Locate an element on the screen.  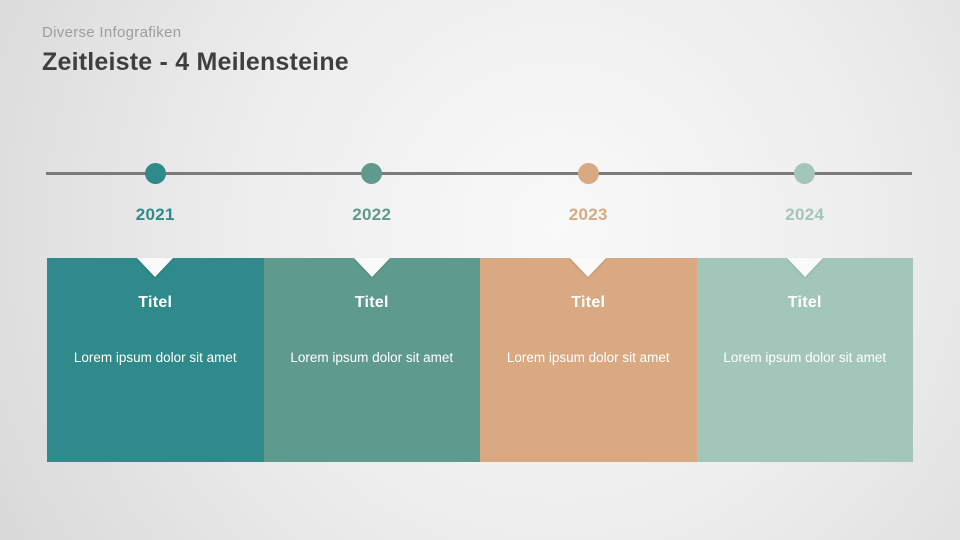
milestone-year: 2022 is located at coordinates (372, 214).